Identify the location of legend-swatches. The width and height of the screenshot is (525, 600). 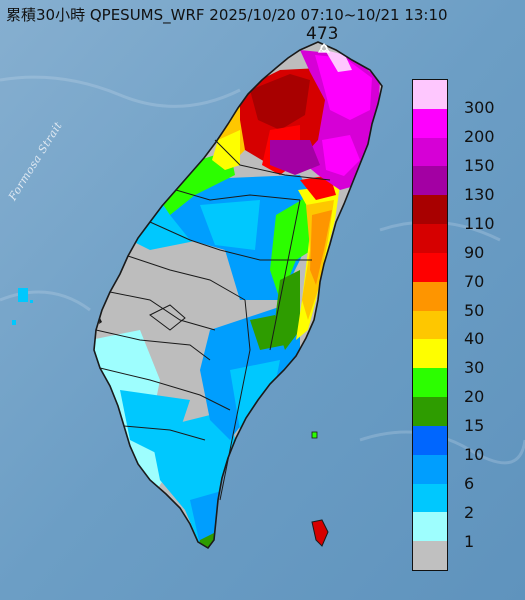
(430, 325).